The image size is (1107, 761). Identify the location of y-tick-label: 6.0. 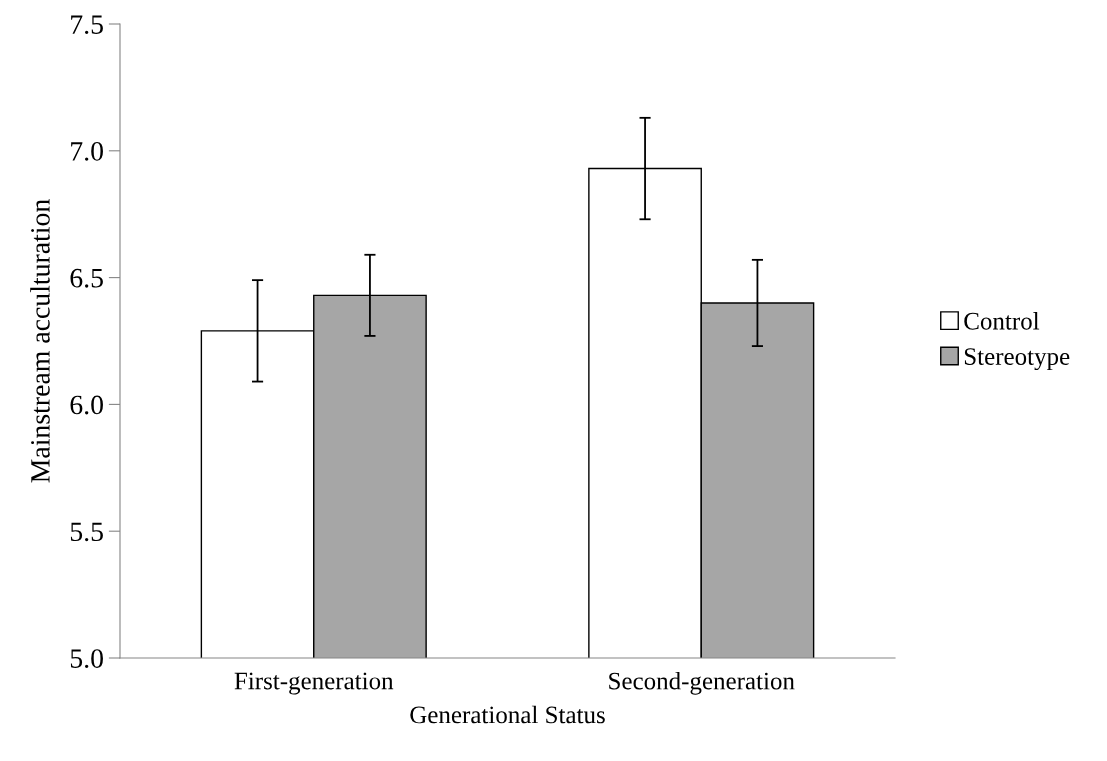
(86, 405).